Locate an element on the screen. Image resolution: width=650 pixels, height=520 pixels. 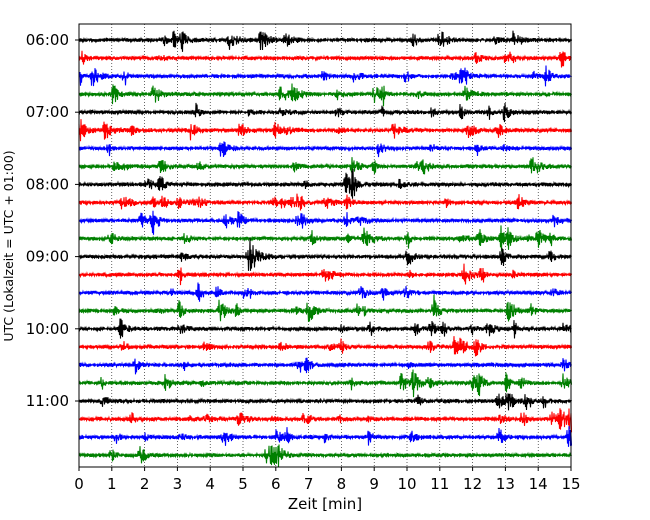
x-tick-label: 3 is located at coordinates (178, 484).